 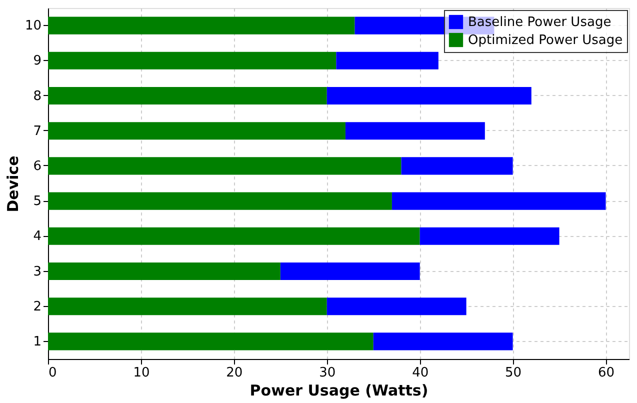 What do you see at coordinates (37, 342) in the screenshot?
I see `y-tick-label: 1` at bounding box center [37, 342].